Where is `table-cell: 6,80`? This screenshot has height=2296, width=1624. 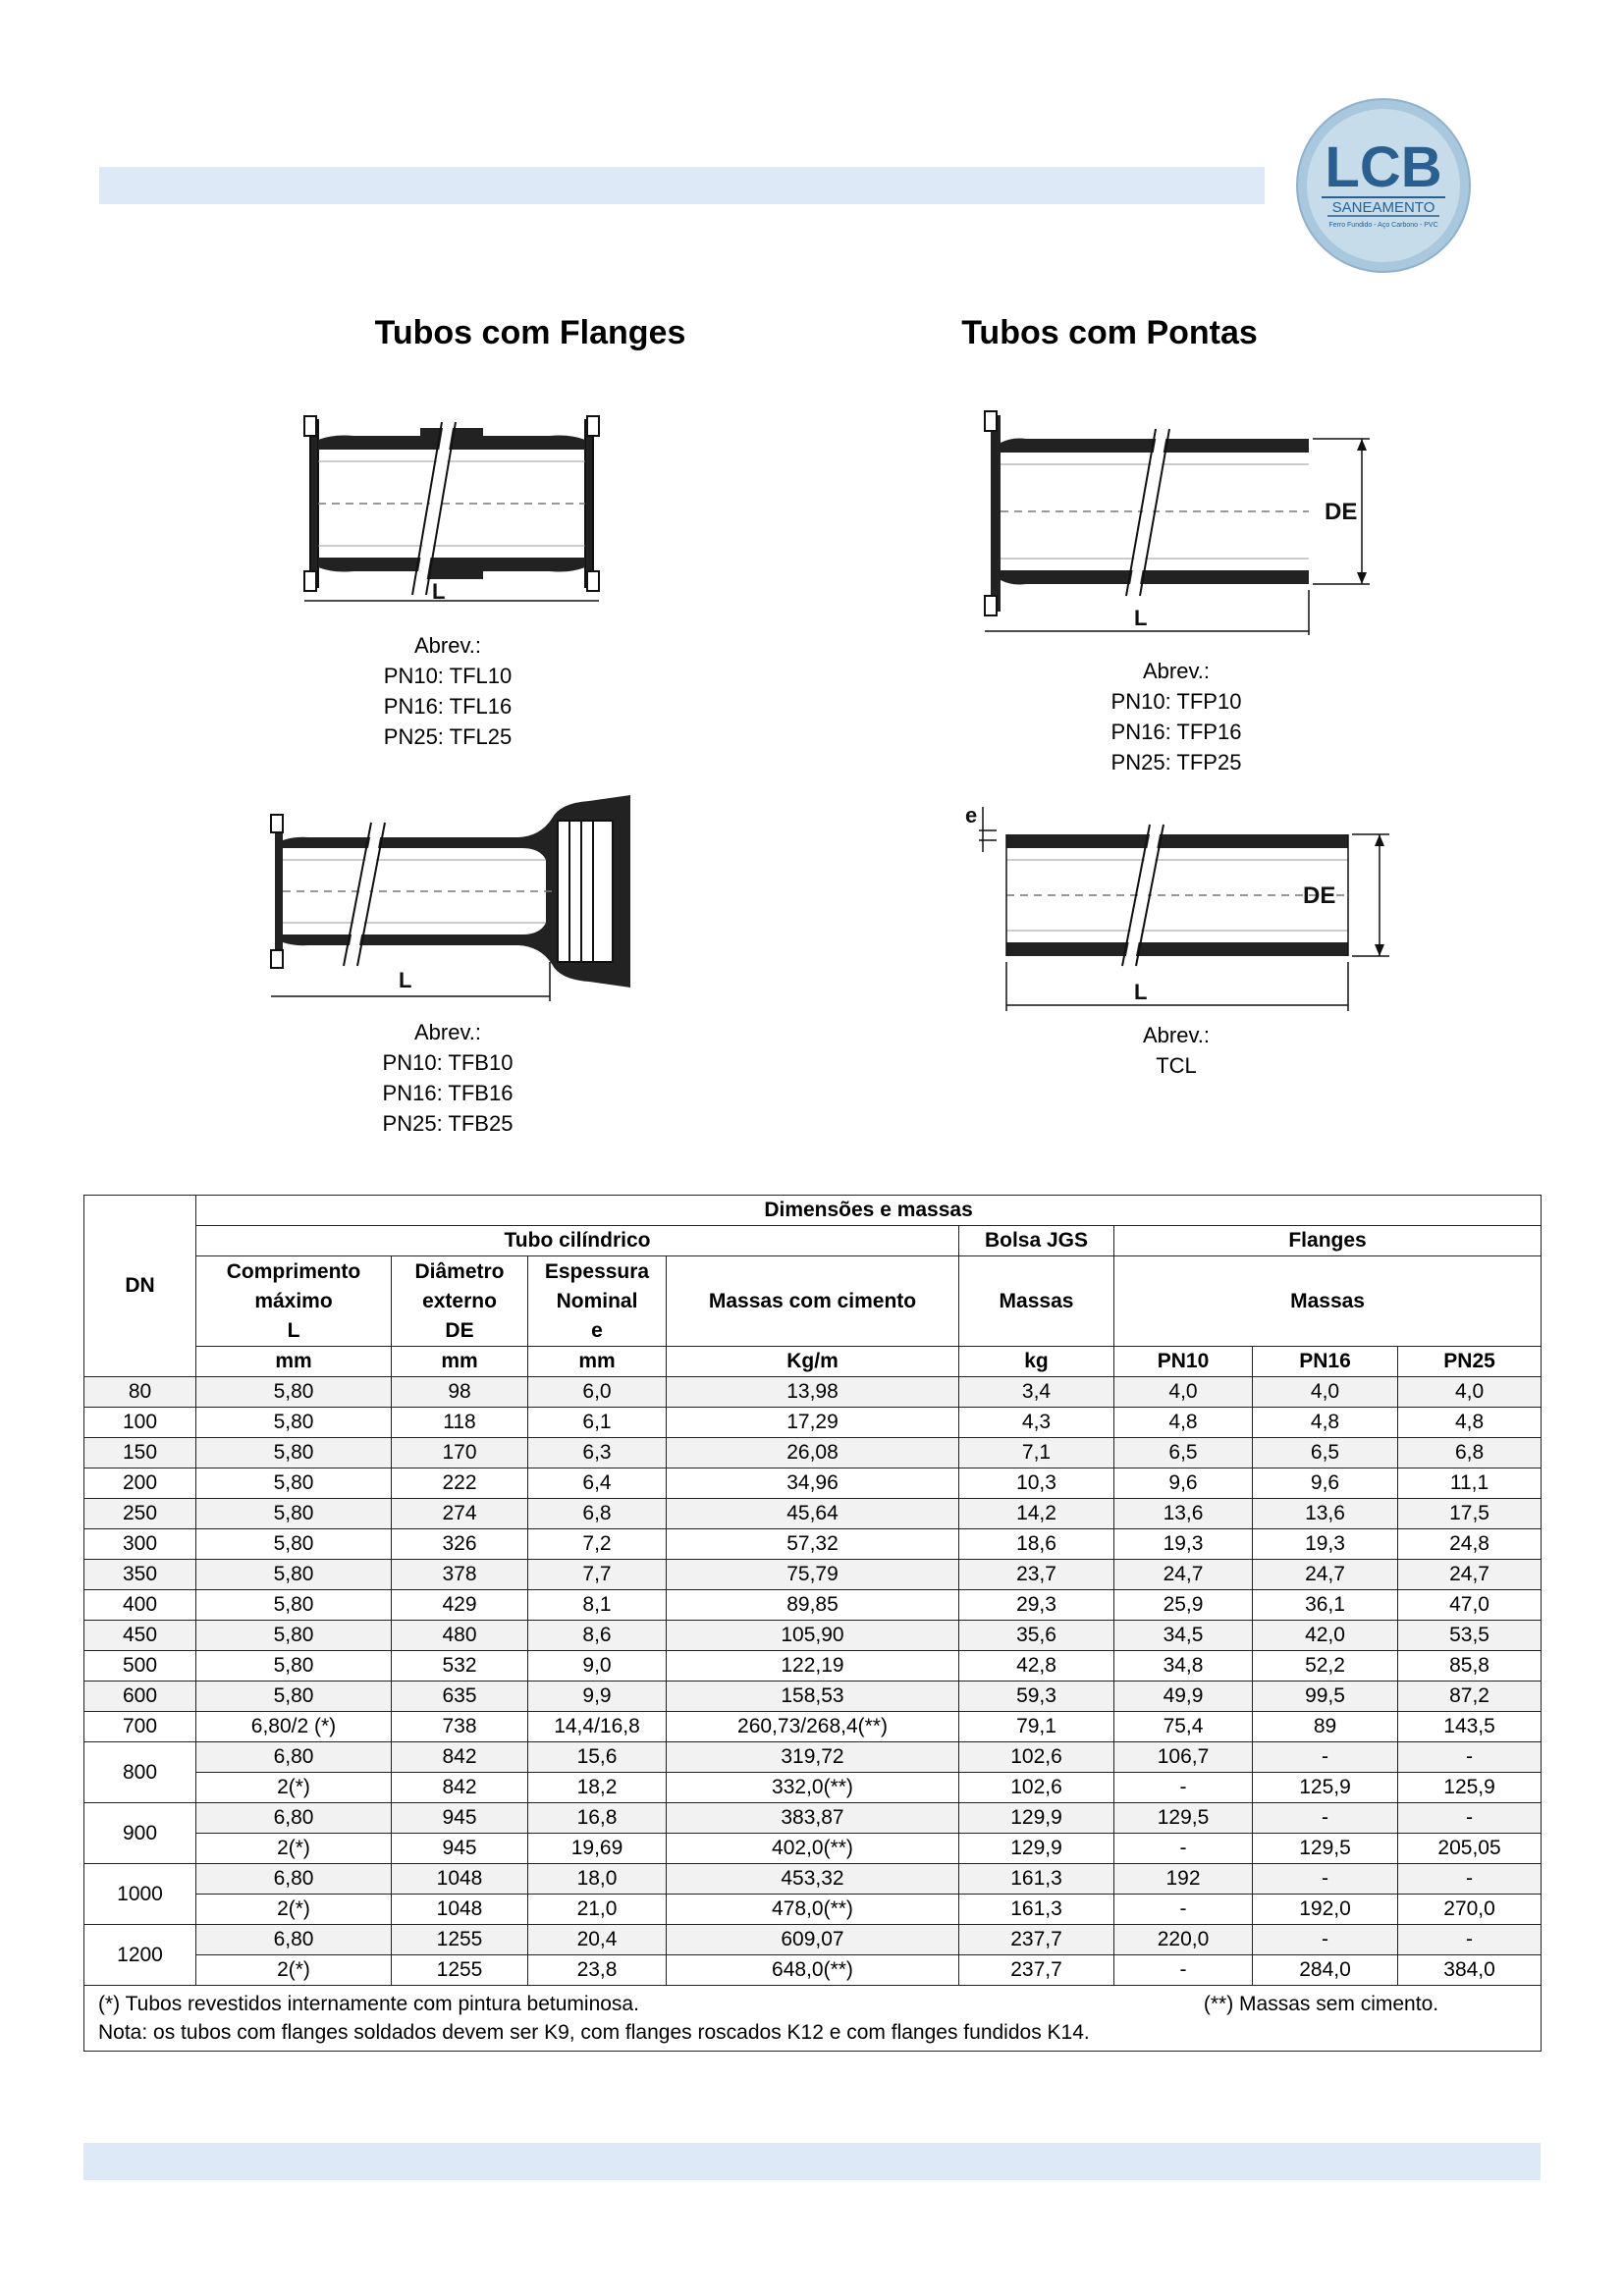 table-cell: 6,80 is located at coordinates (293, 1757).